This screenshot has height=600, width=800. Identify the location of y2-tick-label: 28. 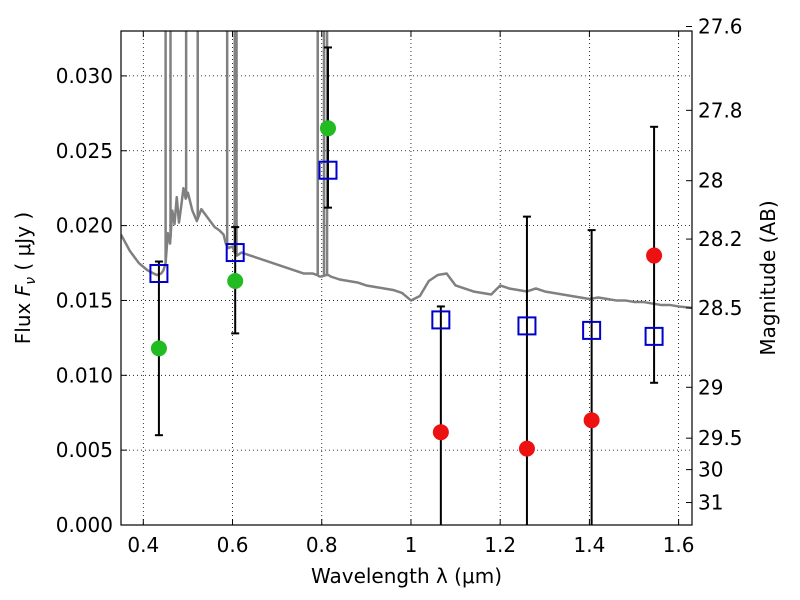
(710, 181).